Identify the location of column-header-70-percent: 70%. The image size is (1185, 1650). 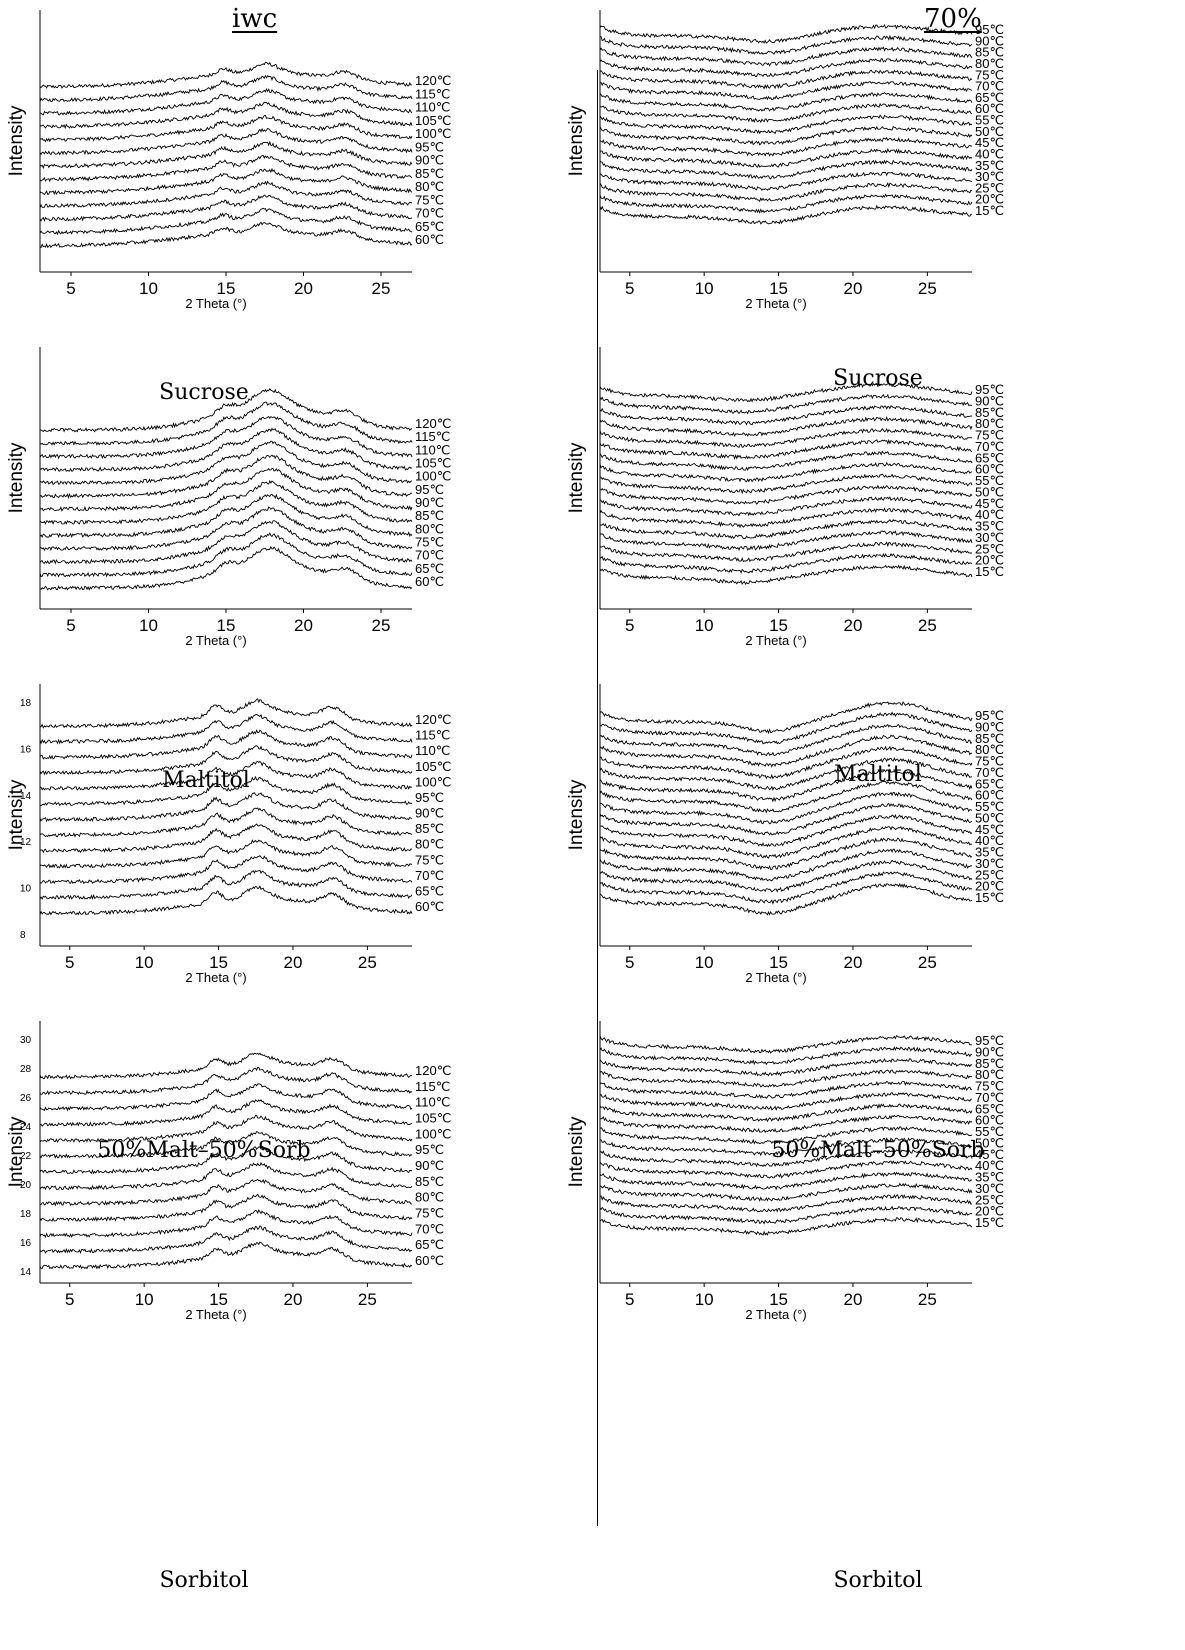
(953, 19).